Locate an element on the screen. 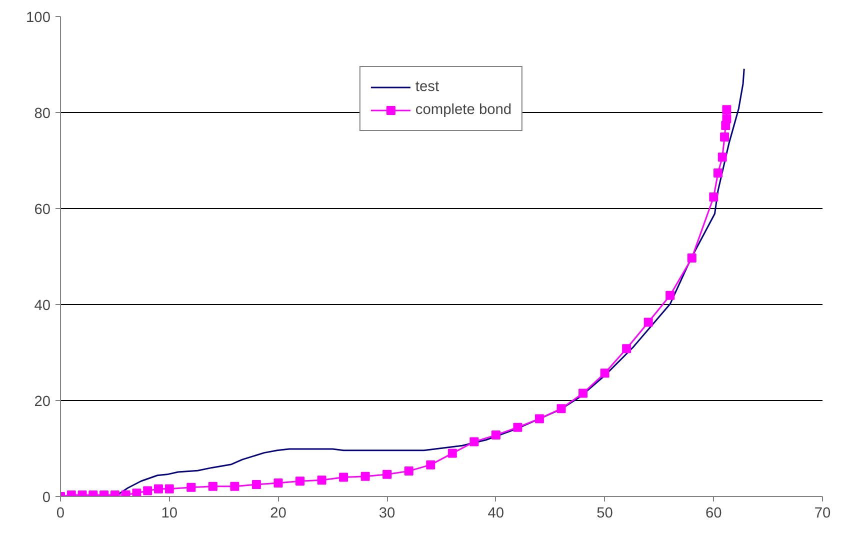 This screenshot has height=534, width=846. y-tick-label: 0 is located at coordinates (46, 498).